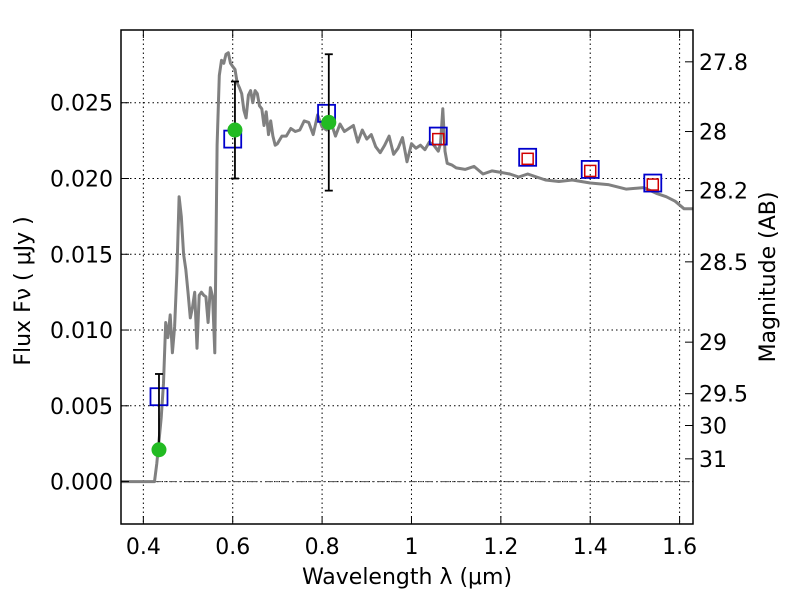  Describe the element at coordinates (81, 407) in the screenshot. I see `y-tick-label: 0.005` at that location.